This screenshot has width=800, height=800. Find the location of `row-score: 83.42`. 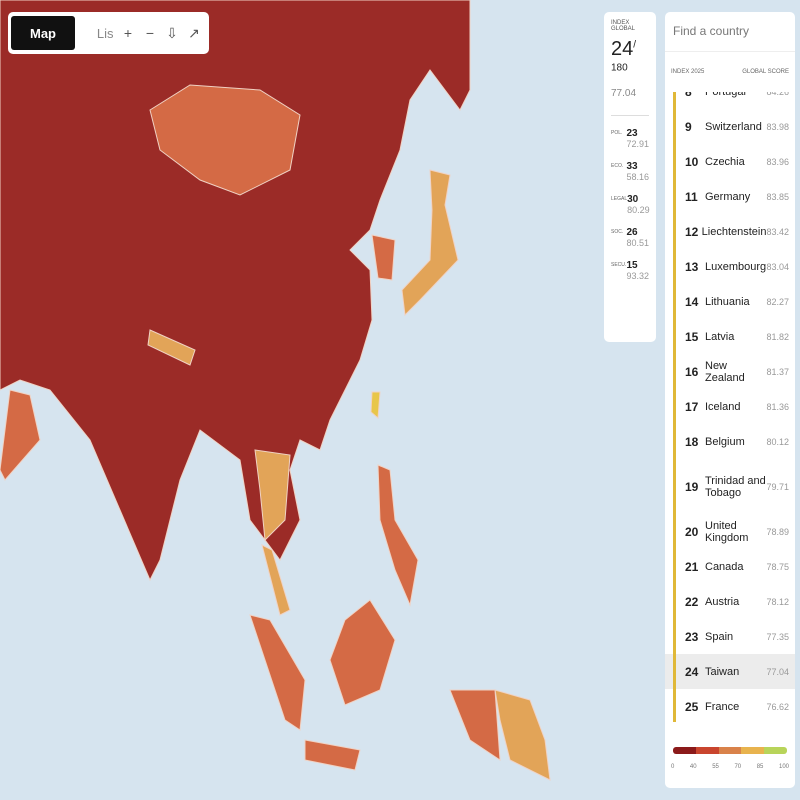

row-score: 83.42 is located at coordinates (777, 231).